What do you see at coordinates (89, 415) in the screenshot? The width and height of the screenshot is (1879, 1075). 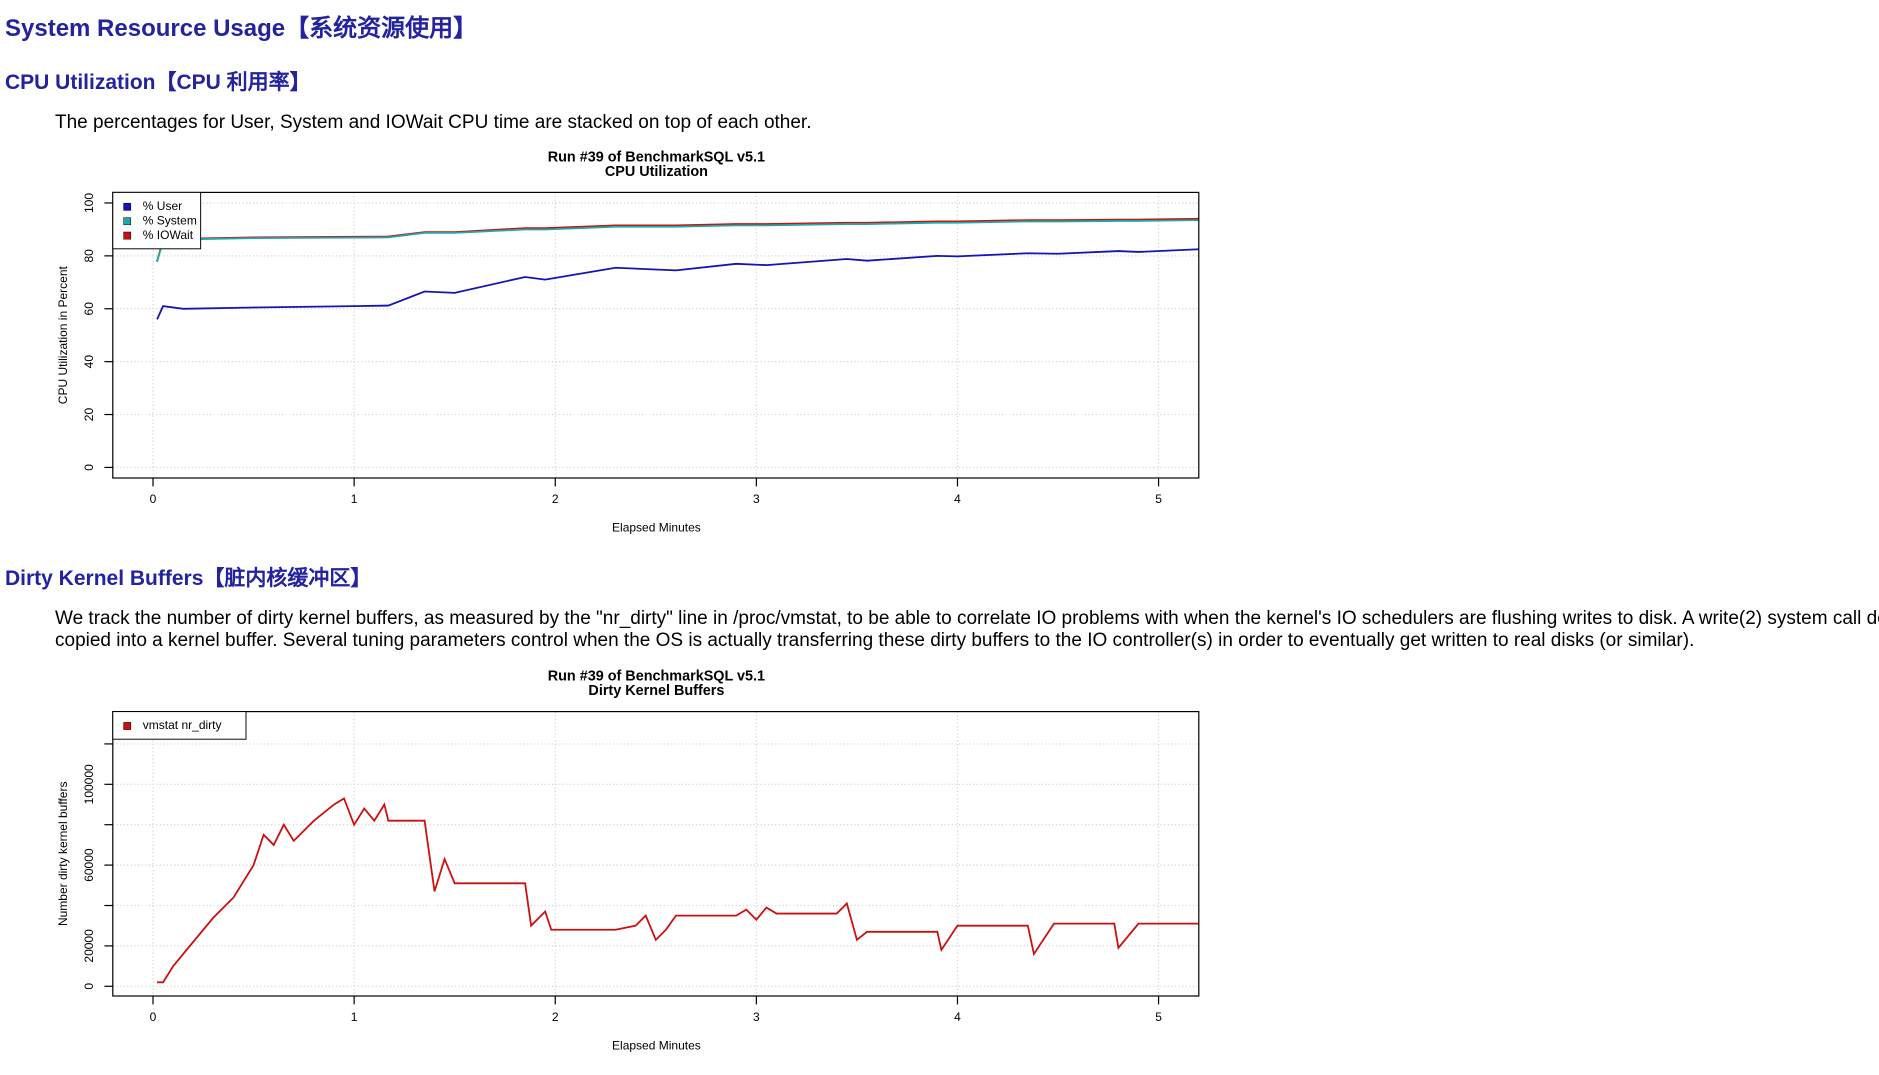 I see `y-tick-label: 20` at bounding box center [89, 415].